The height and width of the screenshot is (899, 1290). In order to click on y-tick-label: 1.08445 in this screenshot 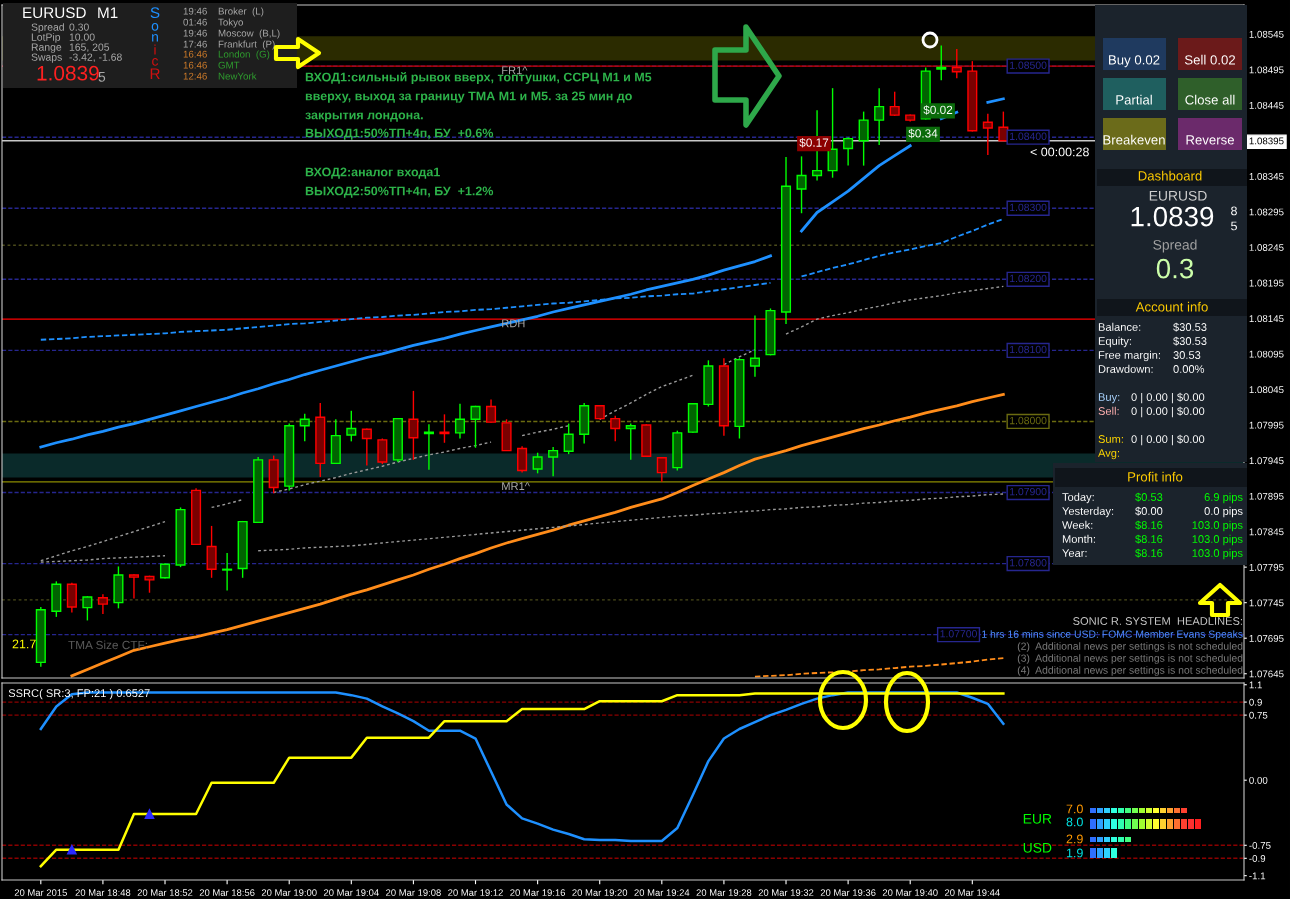, I will do `click(1266, 105)`.